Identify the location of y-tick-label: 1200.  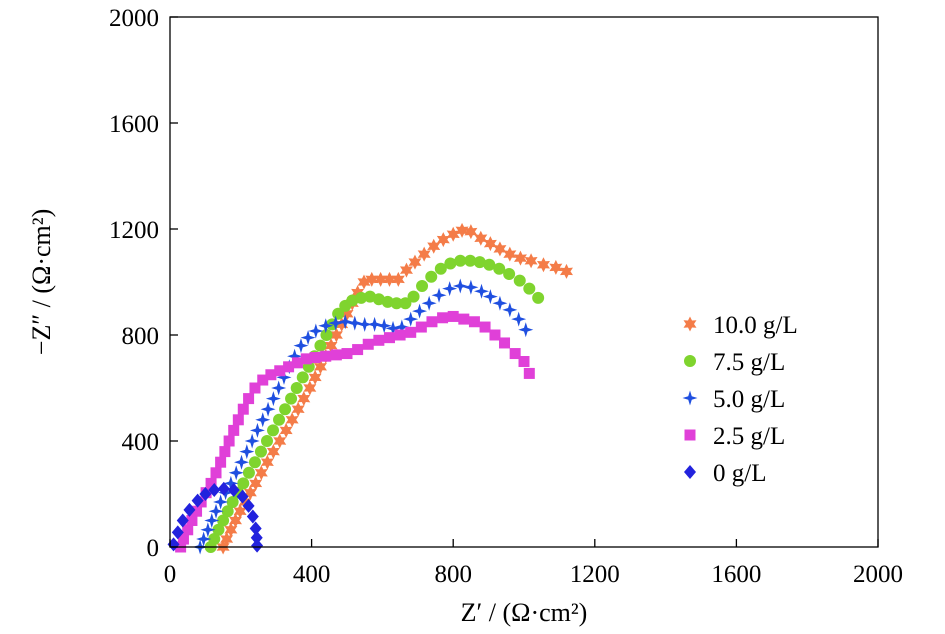
(134, 230).